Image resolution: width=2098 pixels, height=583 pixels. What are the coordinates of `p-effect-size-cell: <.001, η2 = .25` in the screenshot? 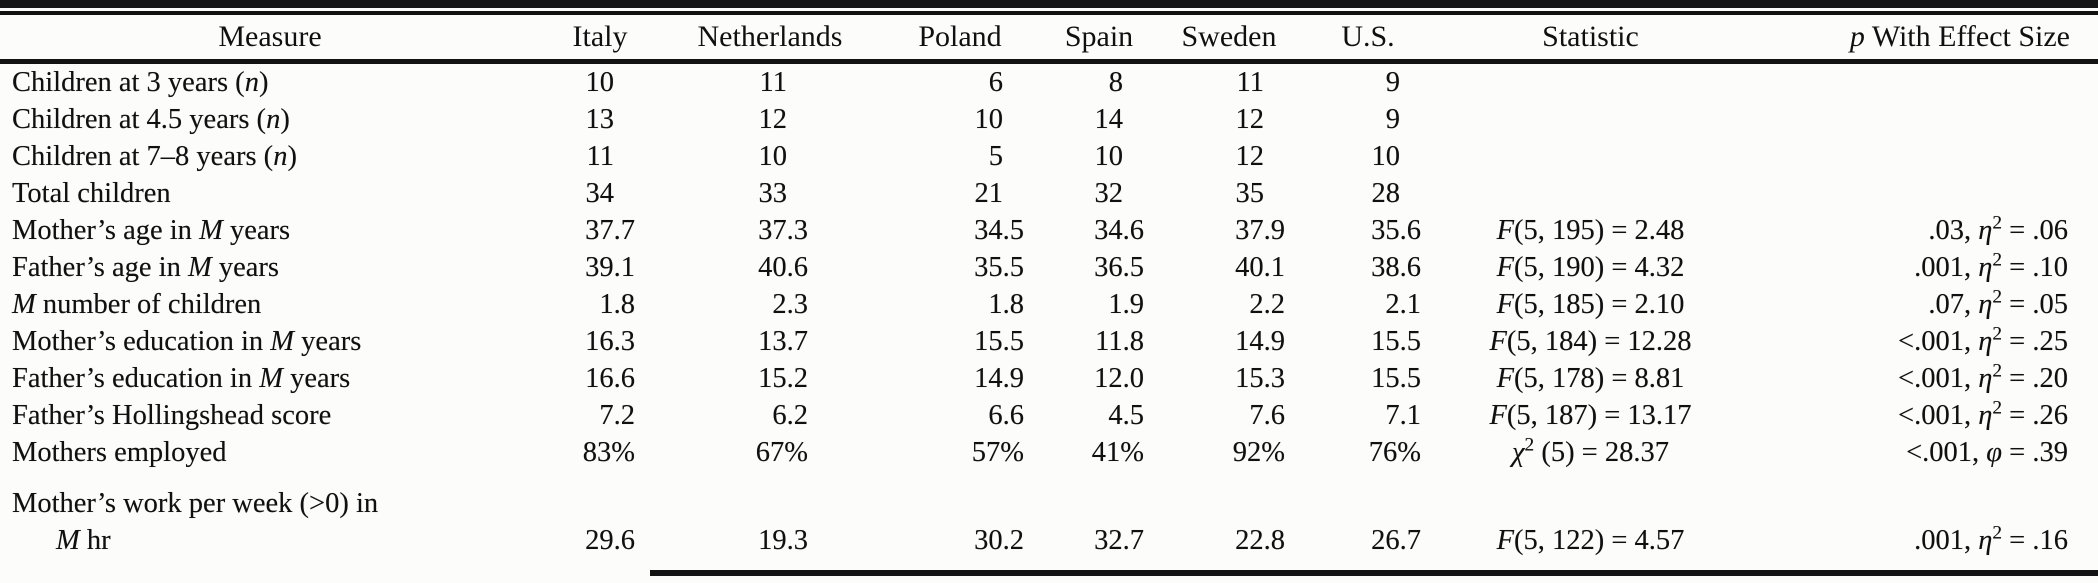 It's located at (1983, 340).